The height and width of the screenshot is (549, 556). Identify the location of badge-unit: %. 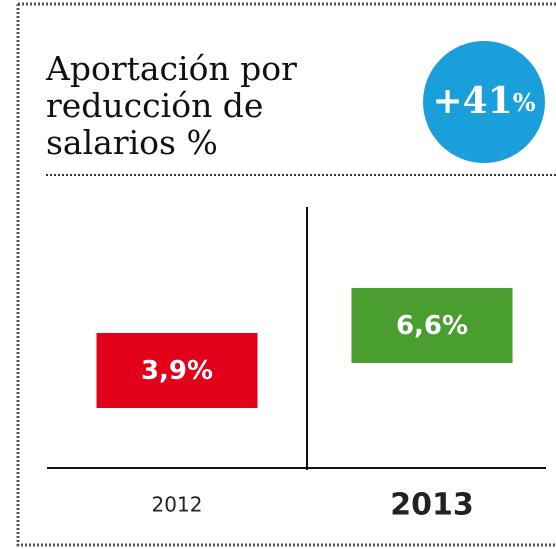
(524, 102).